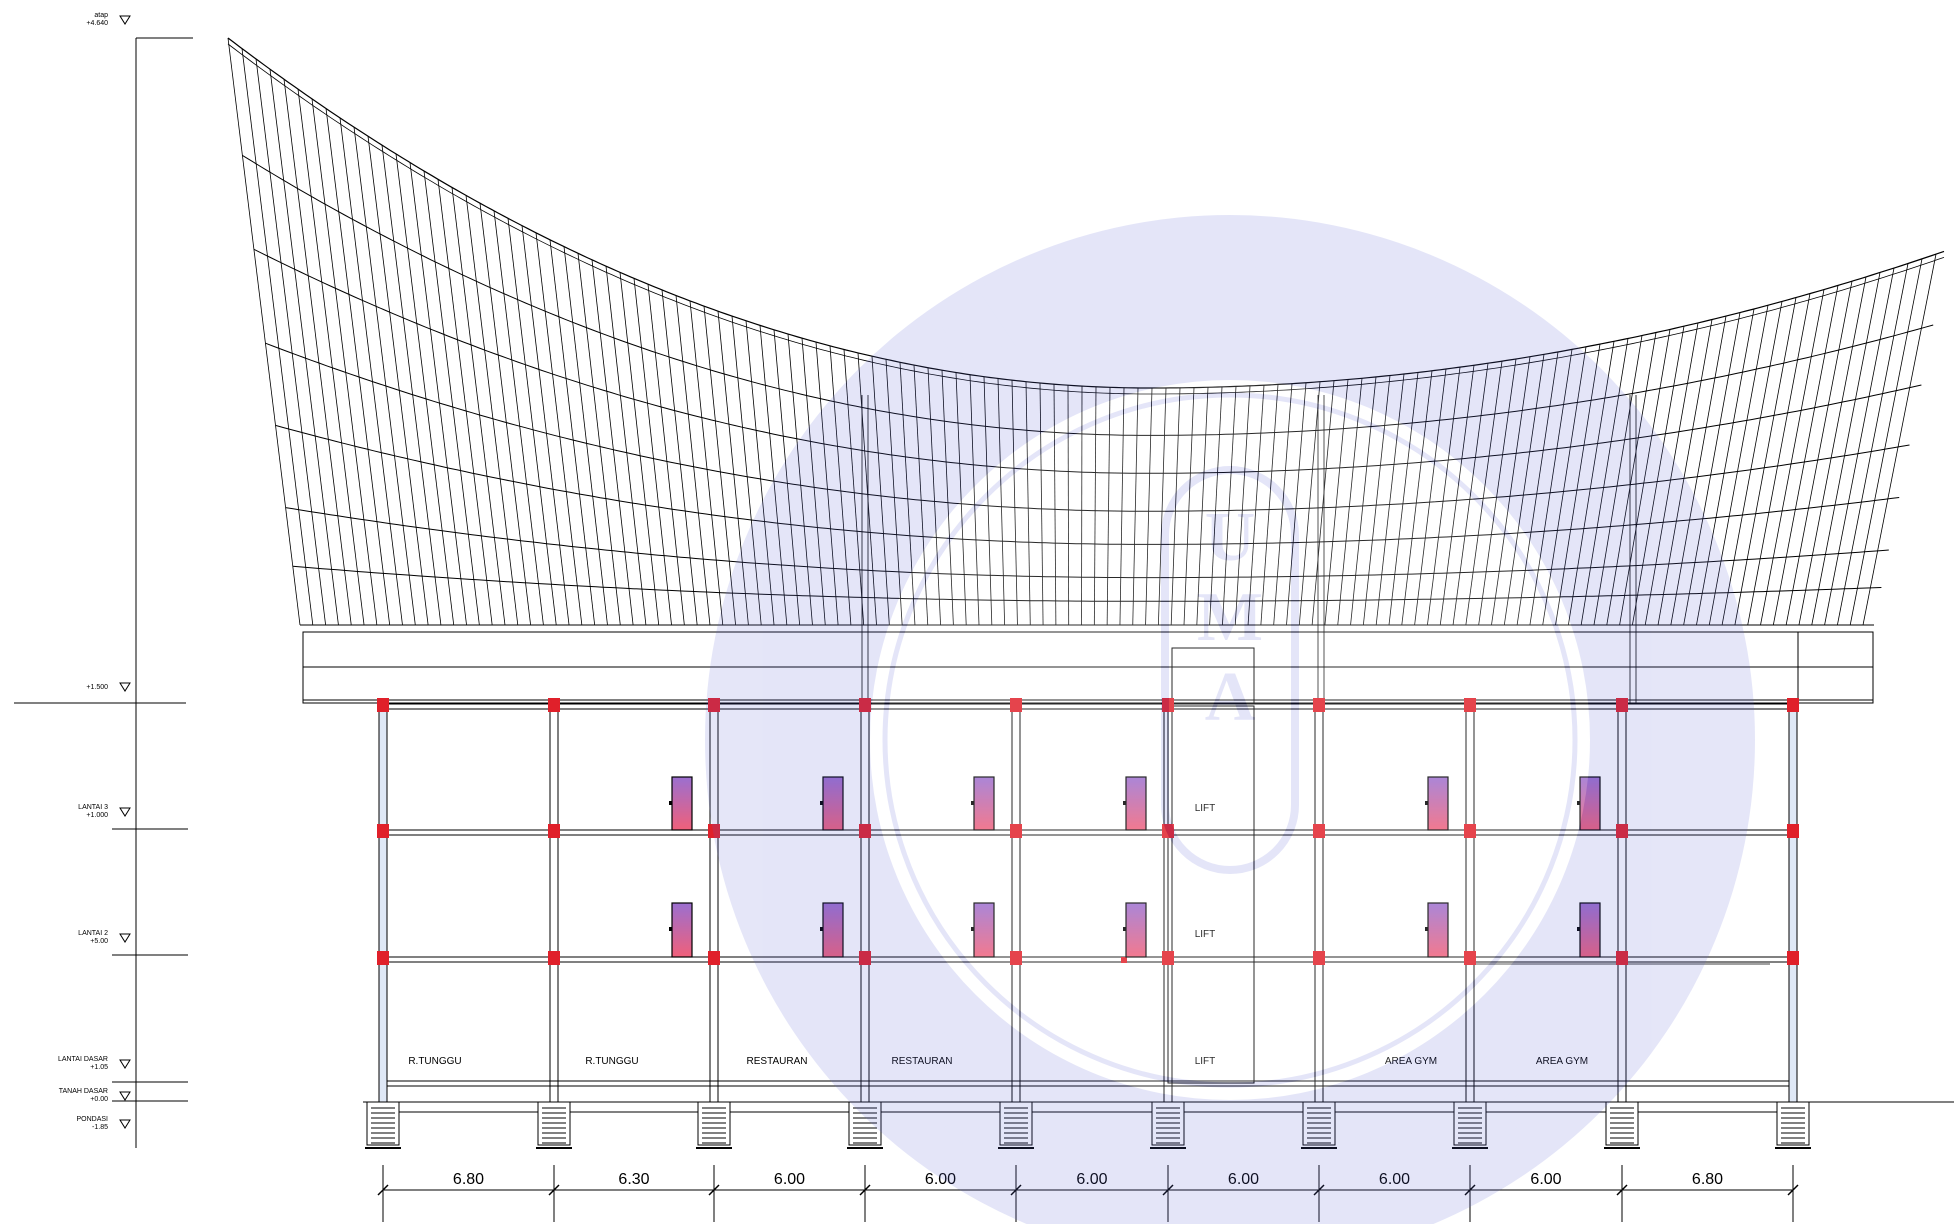  Describe the element at coordinates (1707, 1179) in the screenshot. I see `dimension-value: 6.80` at that location.